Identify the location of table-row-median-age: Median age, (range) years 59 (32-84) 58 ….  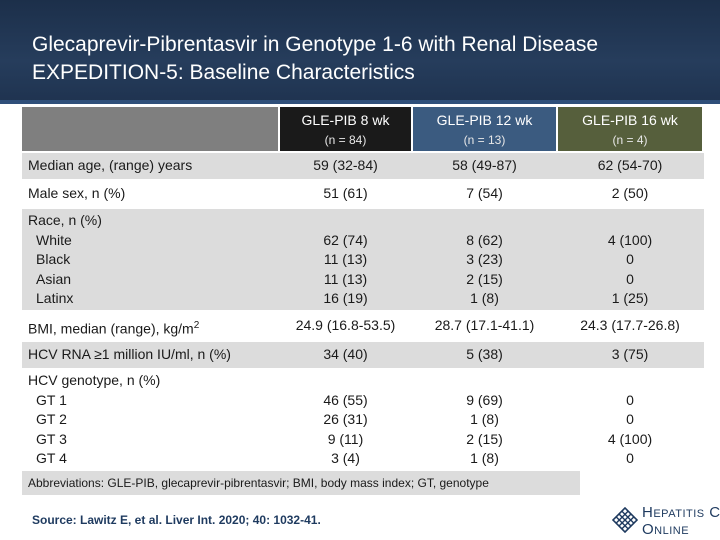
(363, 166).